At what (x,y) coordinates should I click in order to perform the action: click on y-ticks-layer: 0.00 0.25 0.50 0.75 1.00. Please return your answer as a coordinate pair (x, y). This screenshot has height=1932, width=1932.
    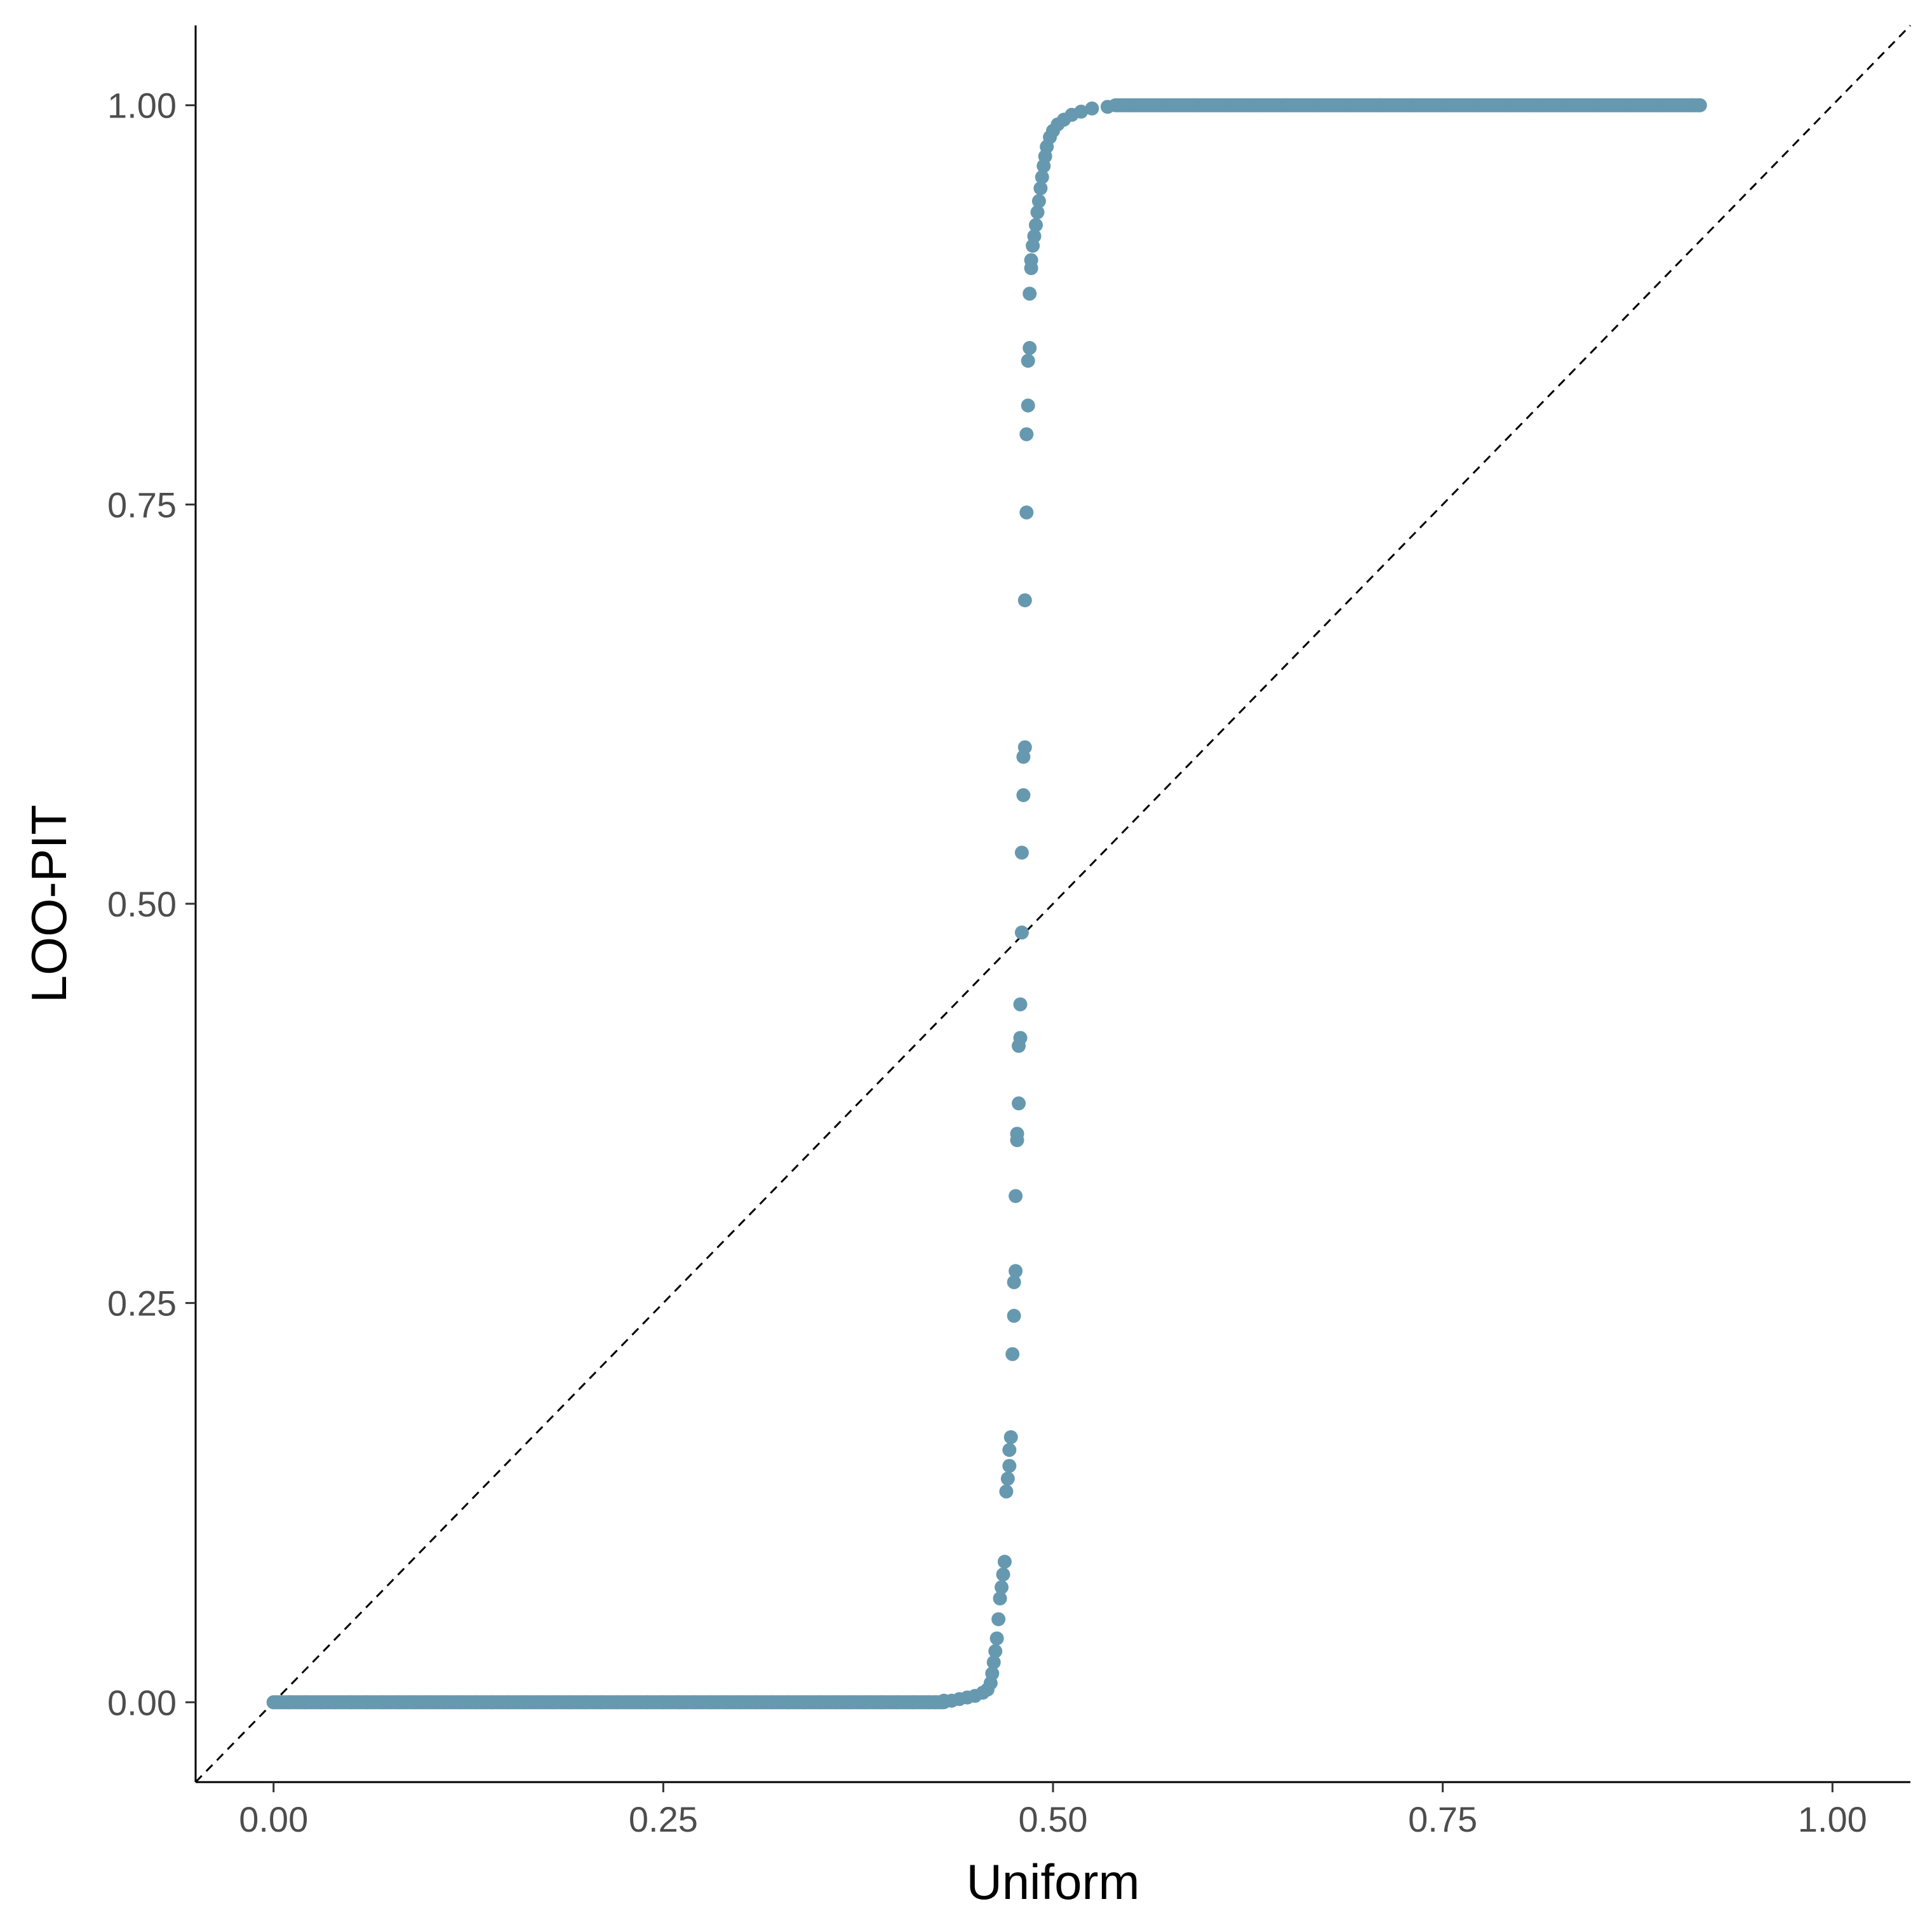
    Looking at the image, I should click on (151, 904).